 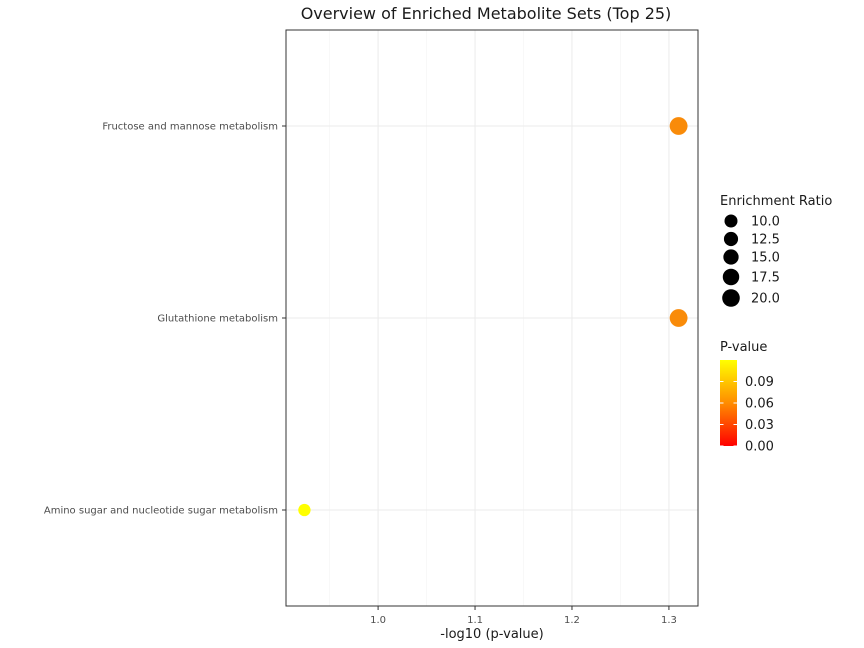 What do you see at coordinates (765, 240) in the screenshot?
I see `size-legend-label: 12.5` at bounding box center [765, 240].